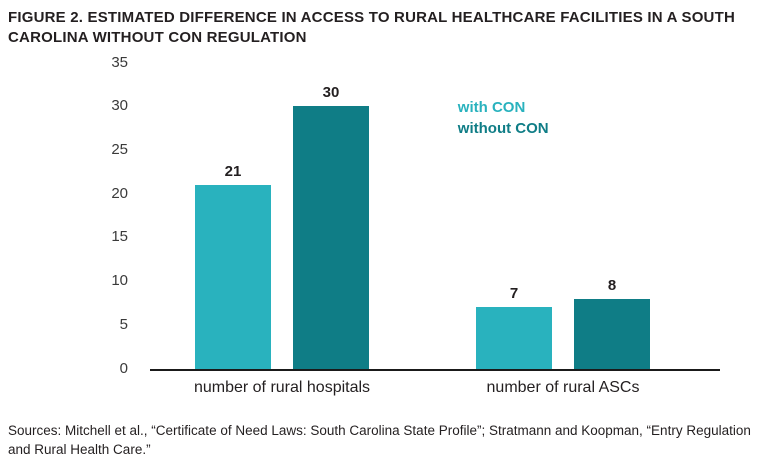 This screenshot has height=460, width=768. Describe the element at coordinates (233, 171) in the screenshot. I see `bar-value-label: 21` at that location.